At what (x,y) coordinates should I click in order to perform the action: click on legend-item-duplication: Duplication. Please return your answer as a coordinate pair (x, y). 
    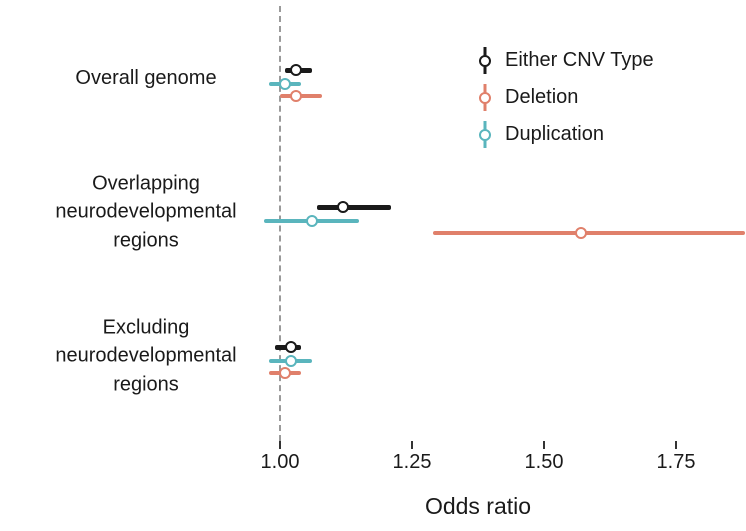
    Looking at the image, I should click on (565, 134).